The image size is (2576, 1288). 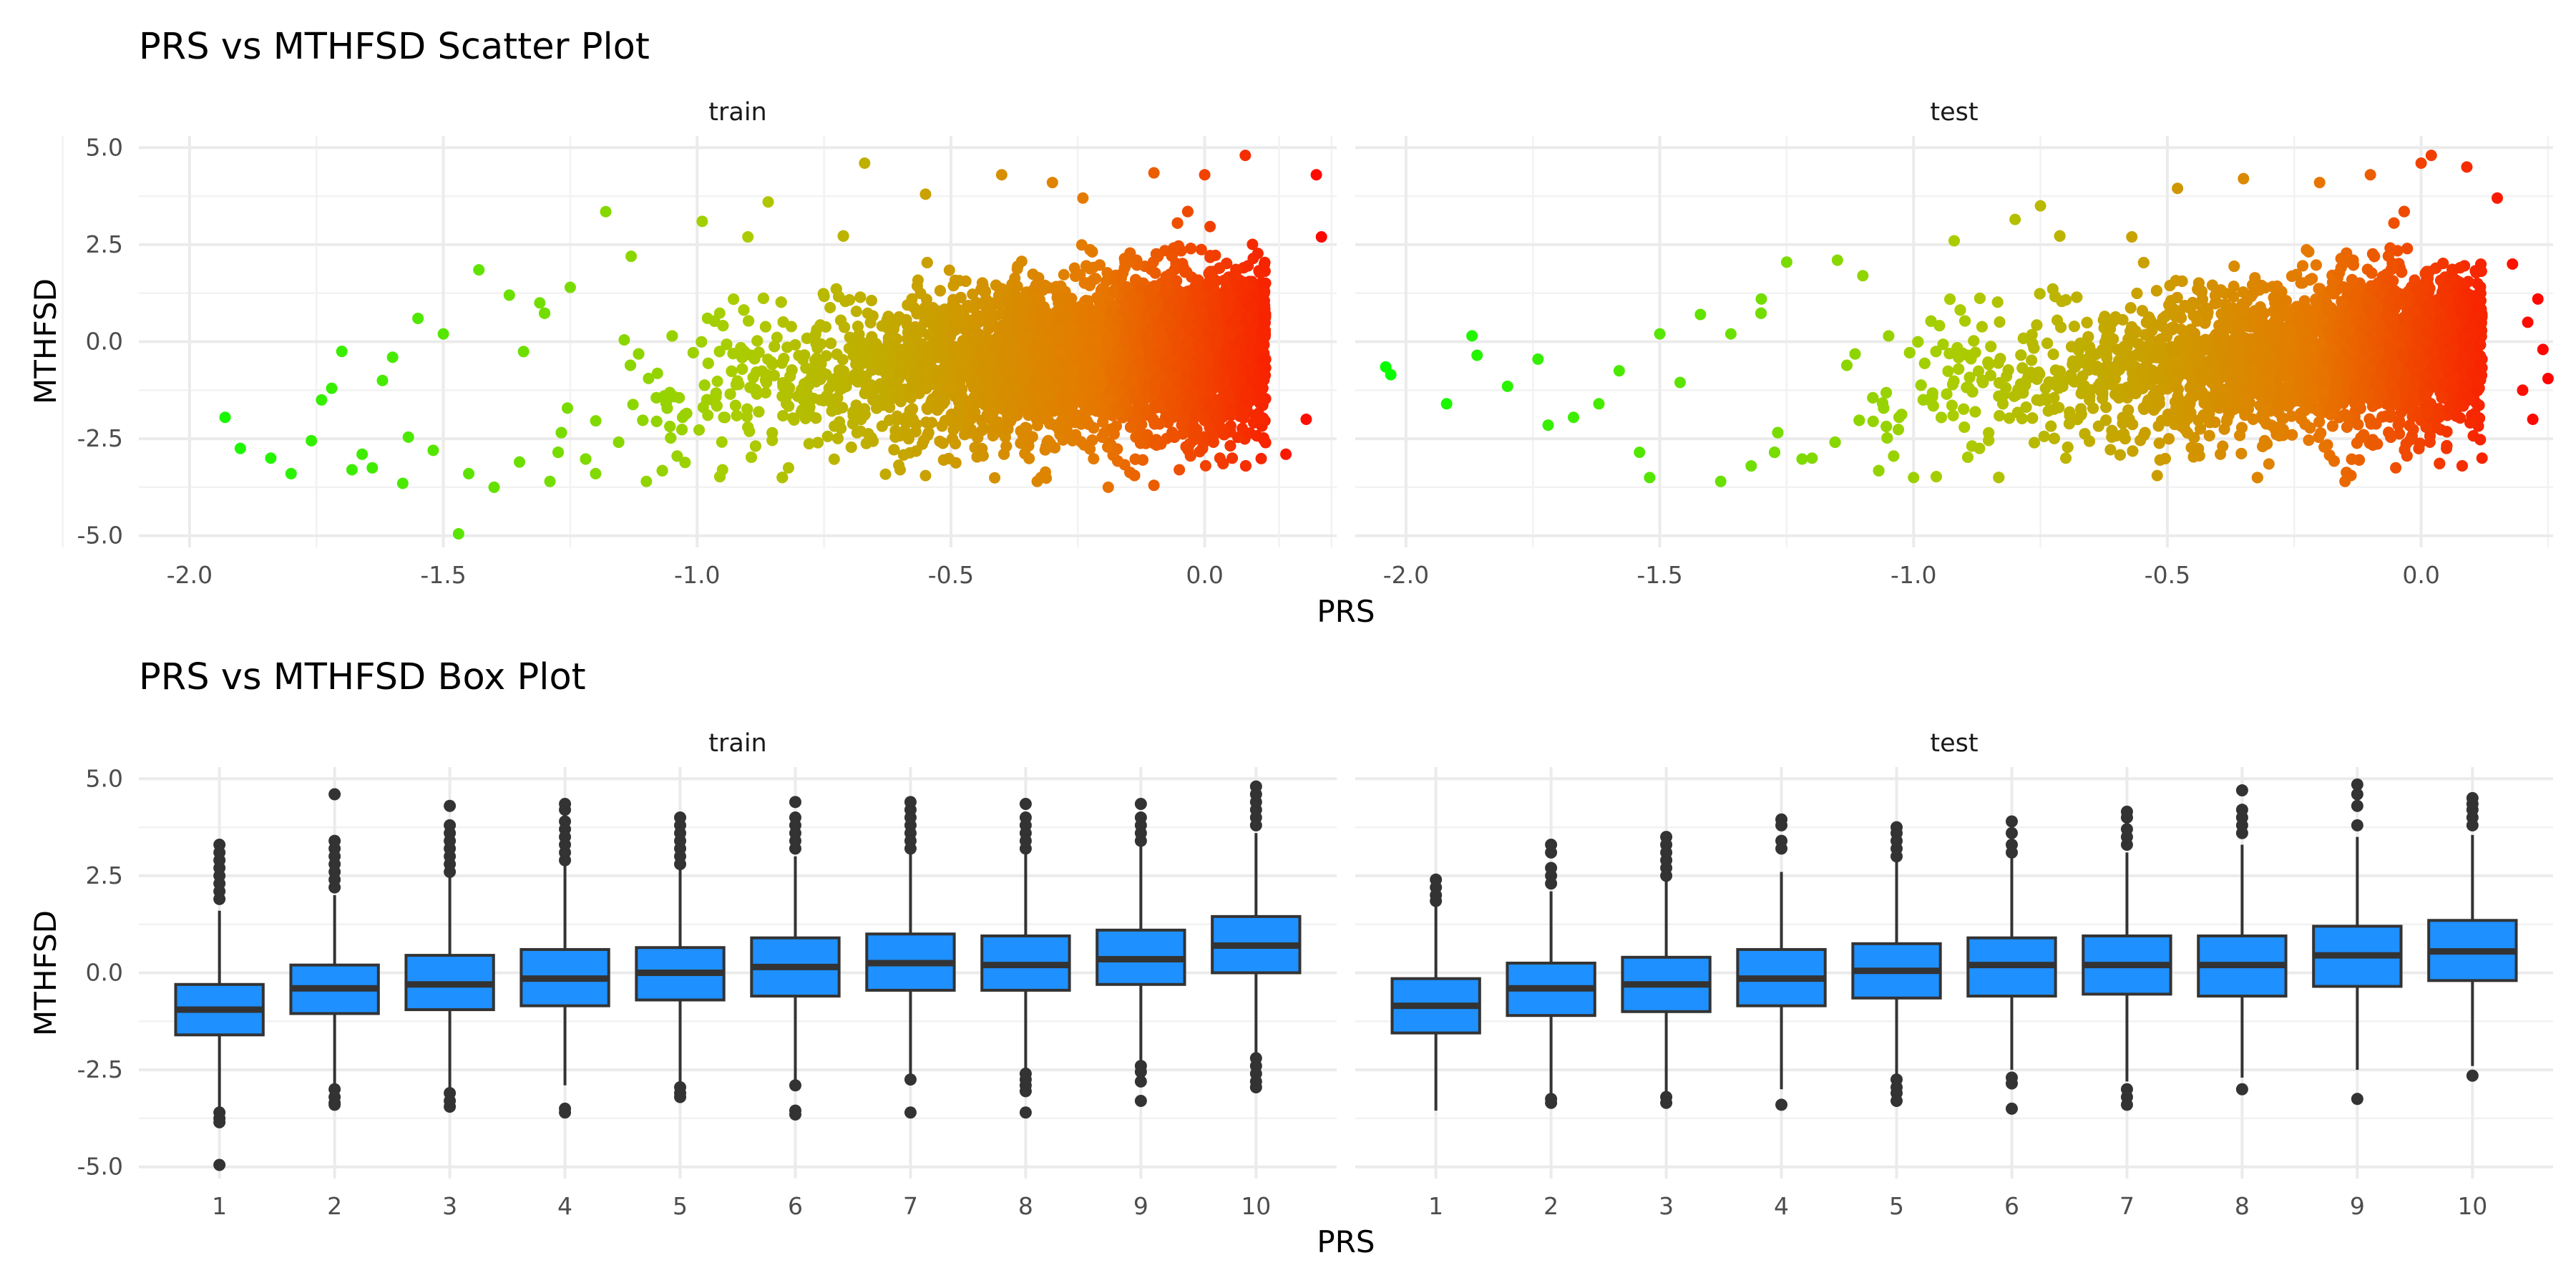 I want to click on y-tick-label: -5.0, so click(x=100, y=536).